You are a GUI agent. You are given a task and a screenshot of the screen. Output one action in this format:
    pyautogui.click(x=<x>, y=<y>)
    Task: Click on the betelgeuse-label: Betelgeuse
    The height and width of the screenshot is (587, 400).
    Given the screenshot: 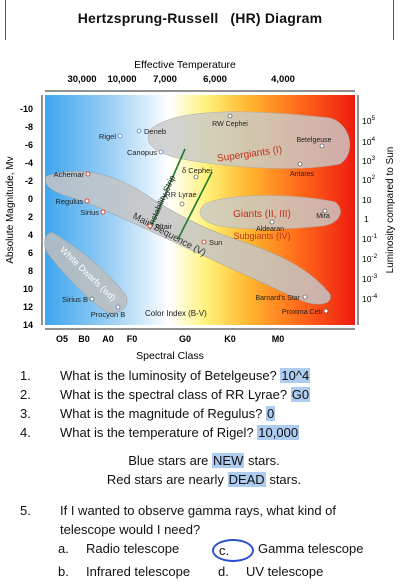 What is the action you would take?
    pyautogui.click(x=313, y=140)
    